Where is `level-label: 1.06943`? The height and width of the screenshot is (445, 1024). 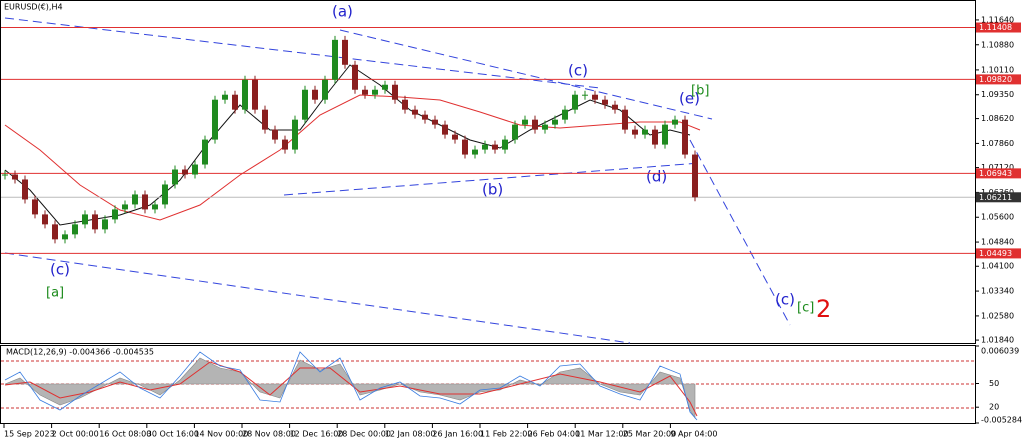
level-label: 1.06943 is located at coordinates (995, 173).